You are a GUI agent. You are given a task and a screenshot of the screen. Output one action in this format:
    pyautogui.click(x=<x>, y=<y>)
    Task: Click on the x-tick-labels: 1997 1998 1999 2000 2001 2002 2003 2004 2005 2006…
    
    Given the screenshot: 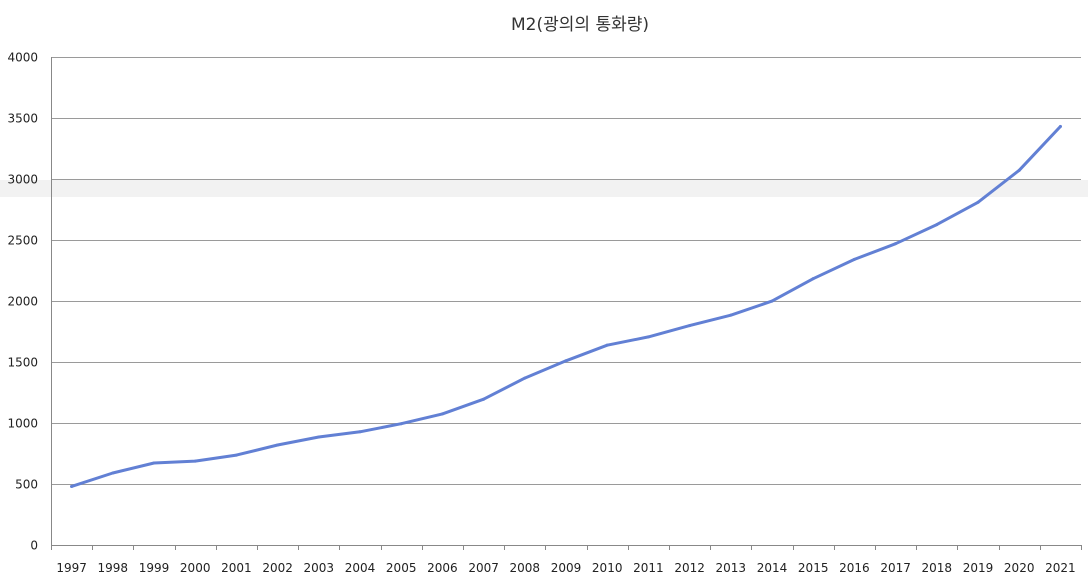 What is the action you would take?
    pyautogui.click(x=565, y=568)
    